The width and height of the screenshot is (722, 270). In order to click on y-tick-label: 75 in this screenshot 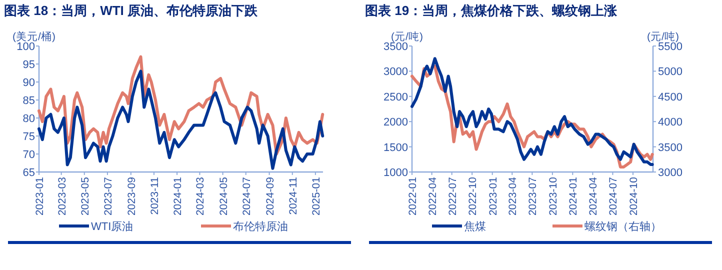, I will do `click(28, 137)`.